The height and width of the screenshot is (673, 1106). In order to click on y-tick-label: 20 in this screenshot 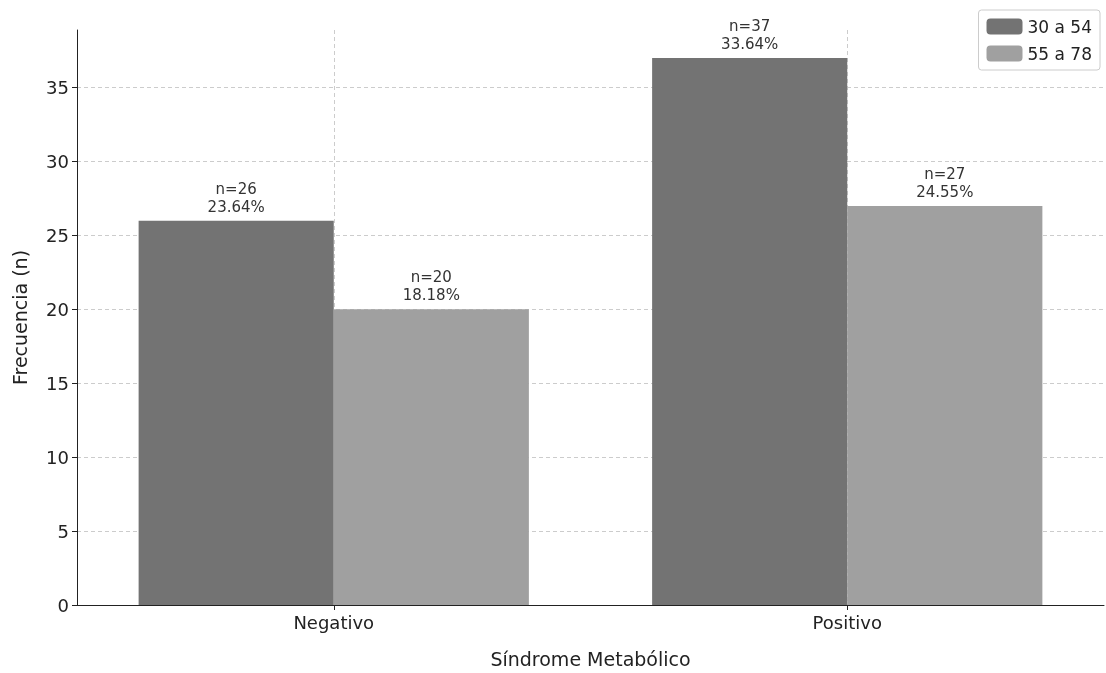, I will do `click(57, 309)`.